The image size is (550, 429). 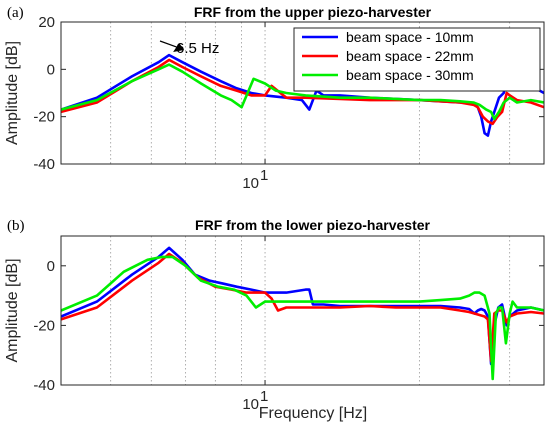 I want to click on x-tick-label-exponent-b: 1, so click(x=264, y=396).